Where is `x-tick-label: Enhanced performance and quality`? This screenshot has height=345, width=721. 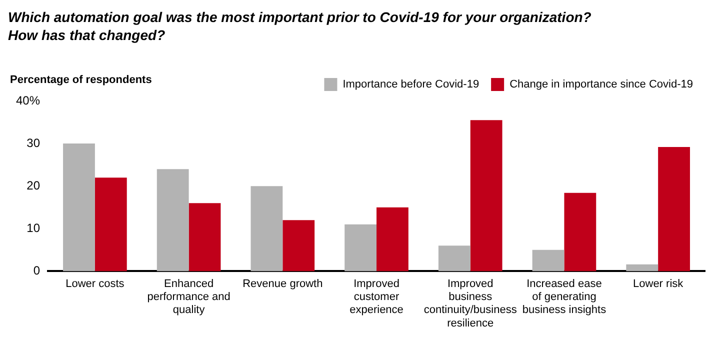 x-tick-label: Enhanced performance and quality is located at coordinates (188, 297).